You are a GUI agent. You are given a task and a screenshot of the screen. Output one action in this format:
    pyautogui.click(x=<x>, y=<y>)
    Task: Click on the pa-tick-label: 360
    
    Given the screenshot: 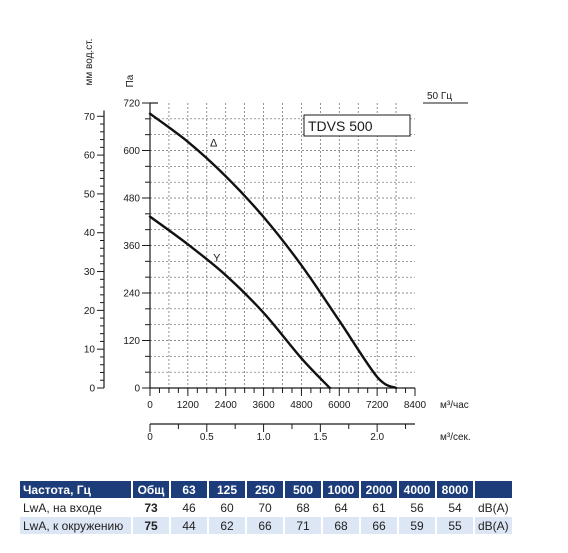 What is the action you would take?
    pyautogui.click(x=131, y=246)
    